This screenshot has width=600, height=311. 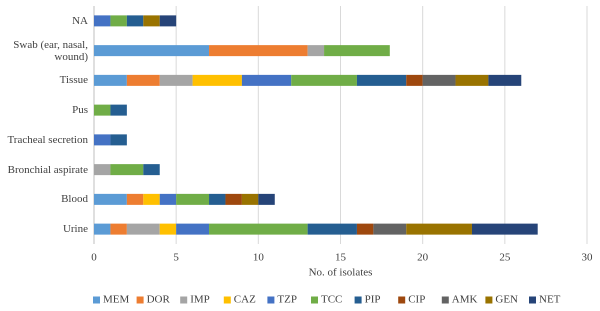 What do you see at coordinates (47, 139) in the screenshot?
I see `y-tick-label: Tracheal secretion` at bounding box center [47, 139].